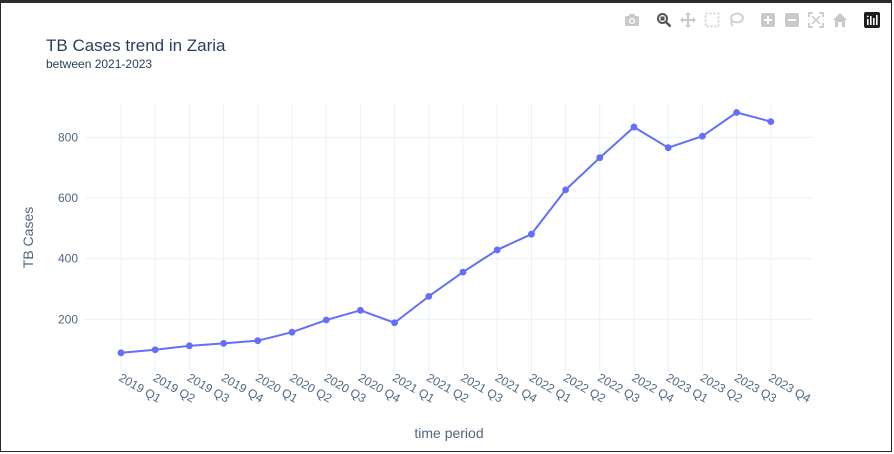  Describe the element at coordinates (68, 259) in the screenshot. I see `y-tick-label: 400` at that location.